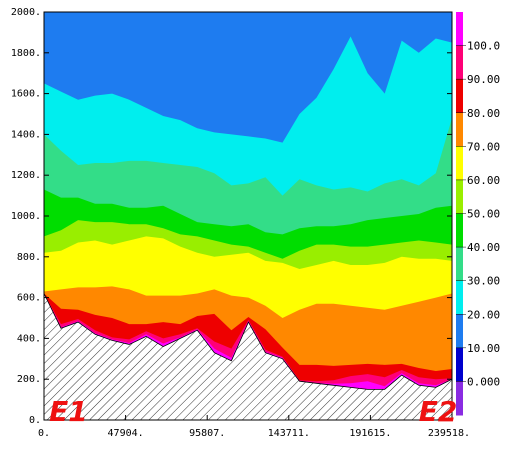 The width and height of the screenshot is (506, 453). What do you see at coordinates (126, 433) in the screenshot?
I see `x-tick-label: 47904.` at bounding box center [126, 433].